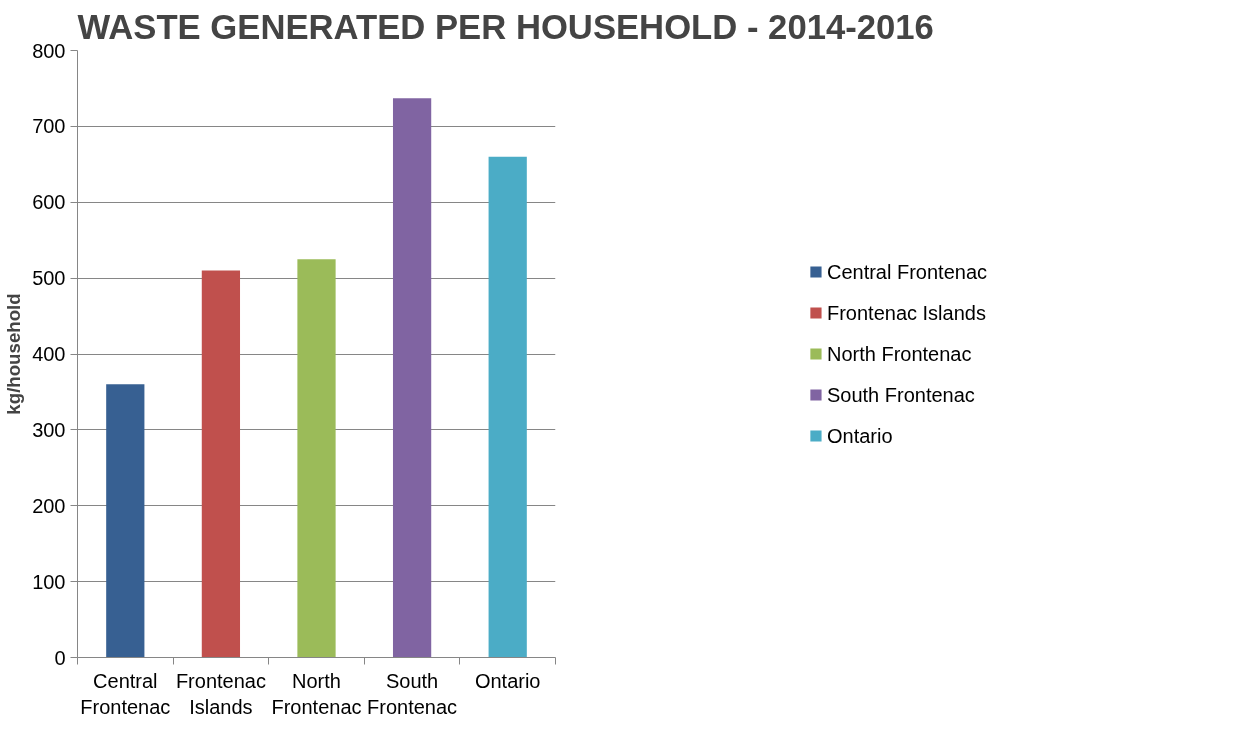 The width and height of the screenshot is (1248, 730). Describe the element at coordinates (49, 50) in the screenshot. I see `y-tick-label: 800` at that location.